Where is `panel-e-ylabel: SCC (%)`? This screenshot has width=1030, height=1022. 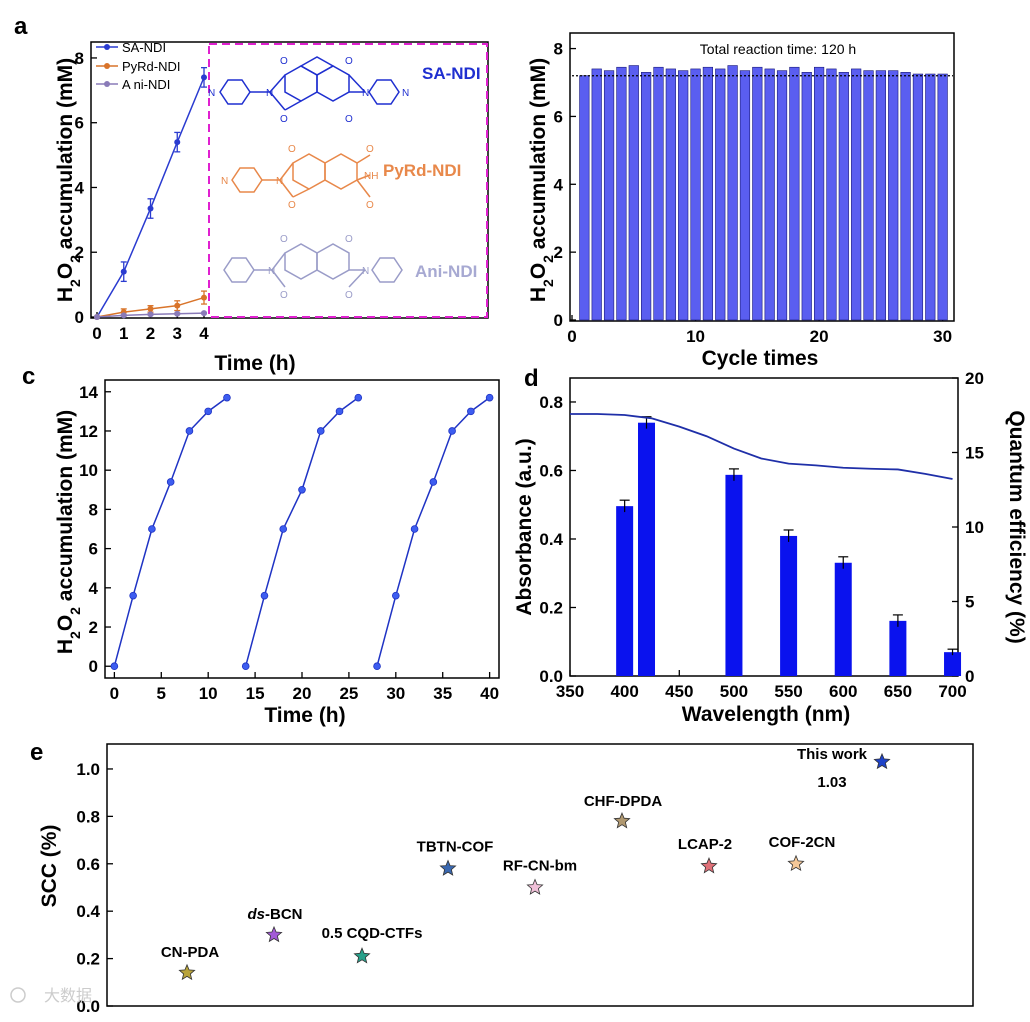
panel-e-ylabel: SCC (%) is located at coordinates (49, 866).